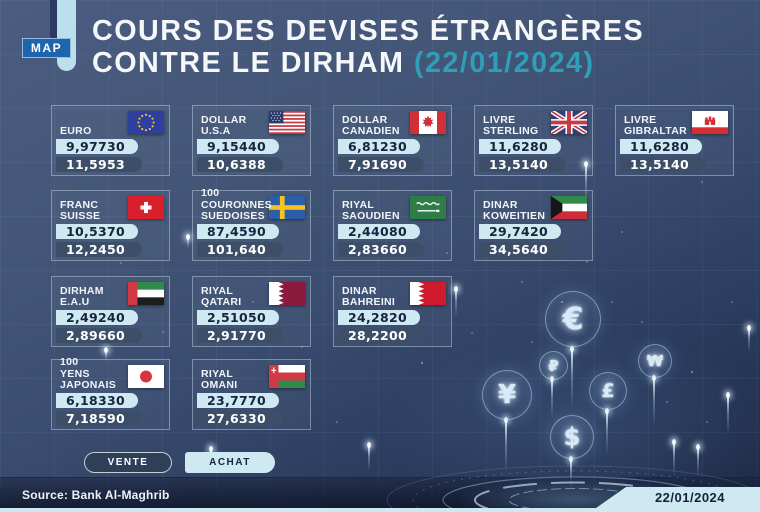 The image size is (760, 512). Describe the element at coordinates (240, 164) in the screenshot. I see `vente-value: 10,6388` at that location.